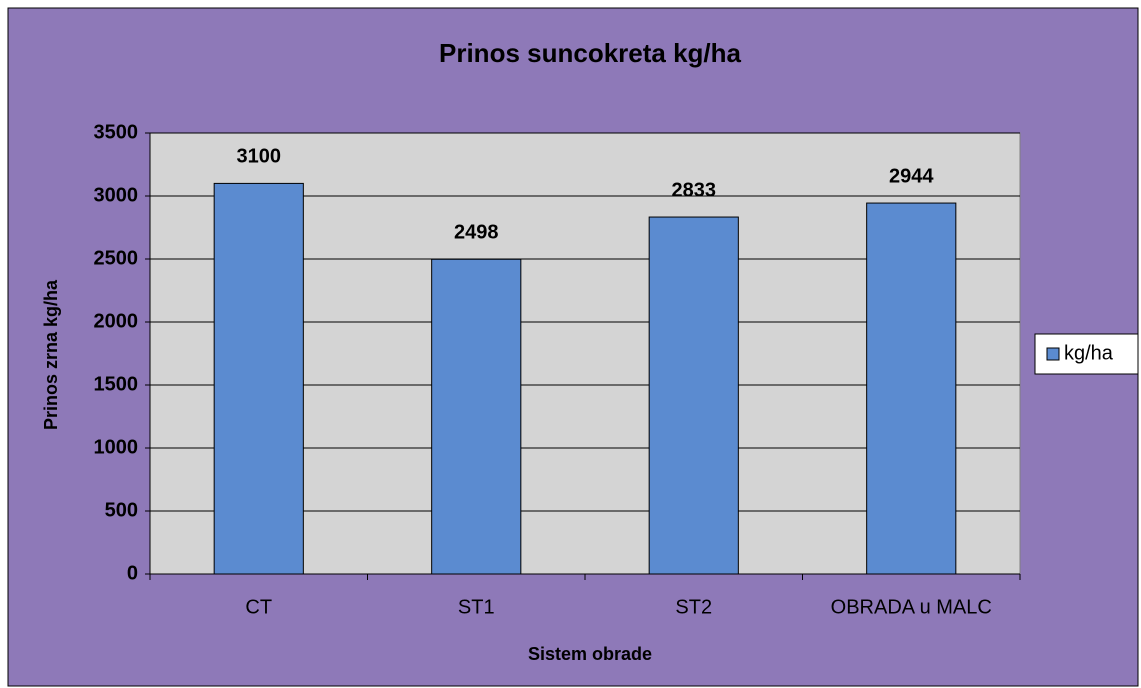 Image resolution: width=1141 pixels, height=688 pixels. I want to click on y-tick-label: 1000, so click(116, 447).